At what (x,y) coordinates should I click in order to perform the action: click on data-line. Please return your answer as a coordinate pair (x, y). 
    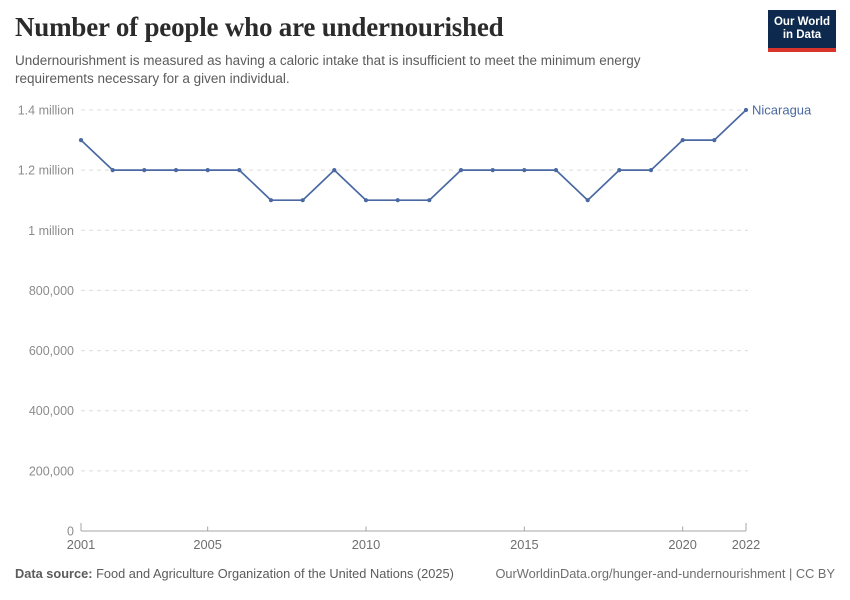
    Looking at the image, I should click on (413, 155).